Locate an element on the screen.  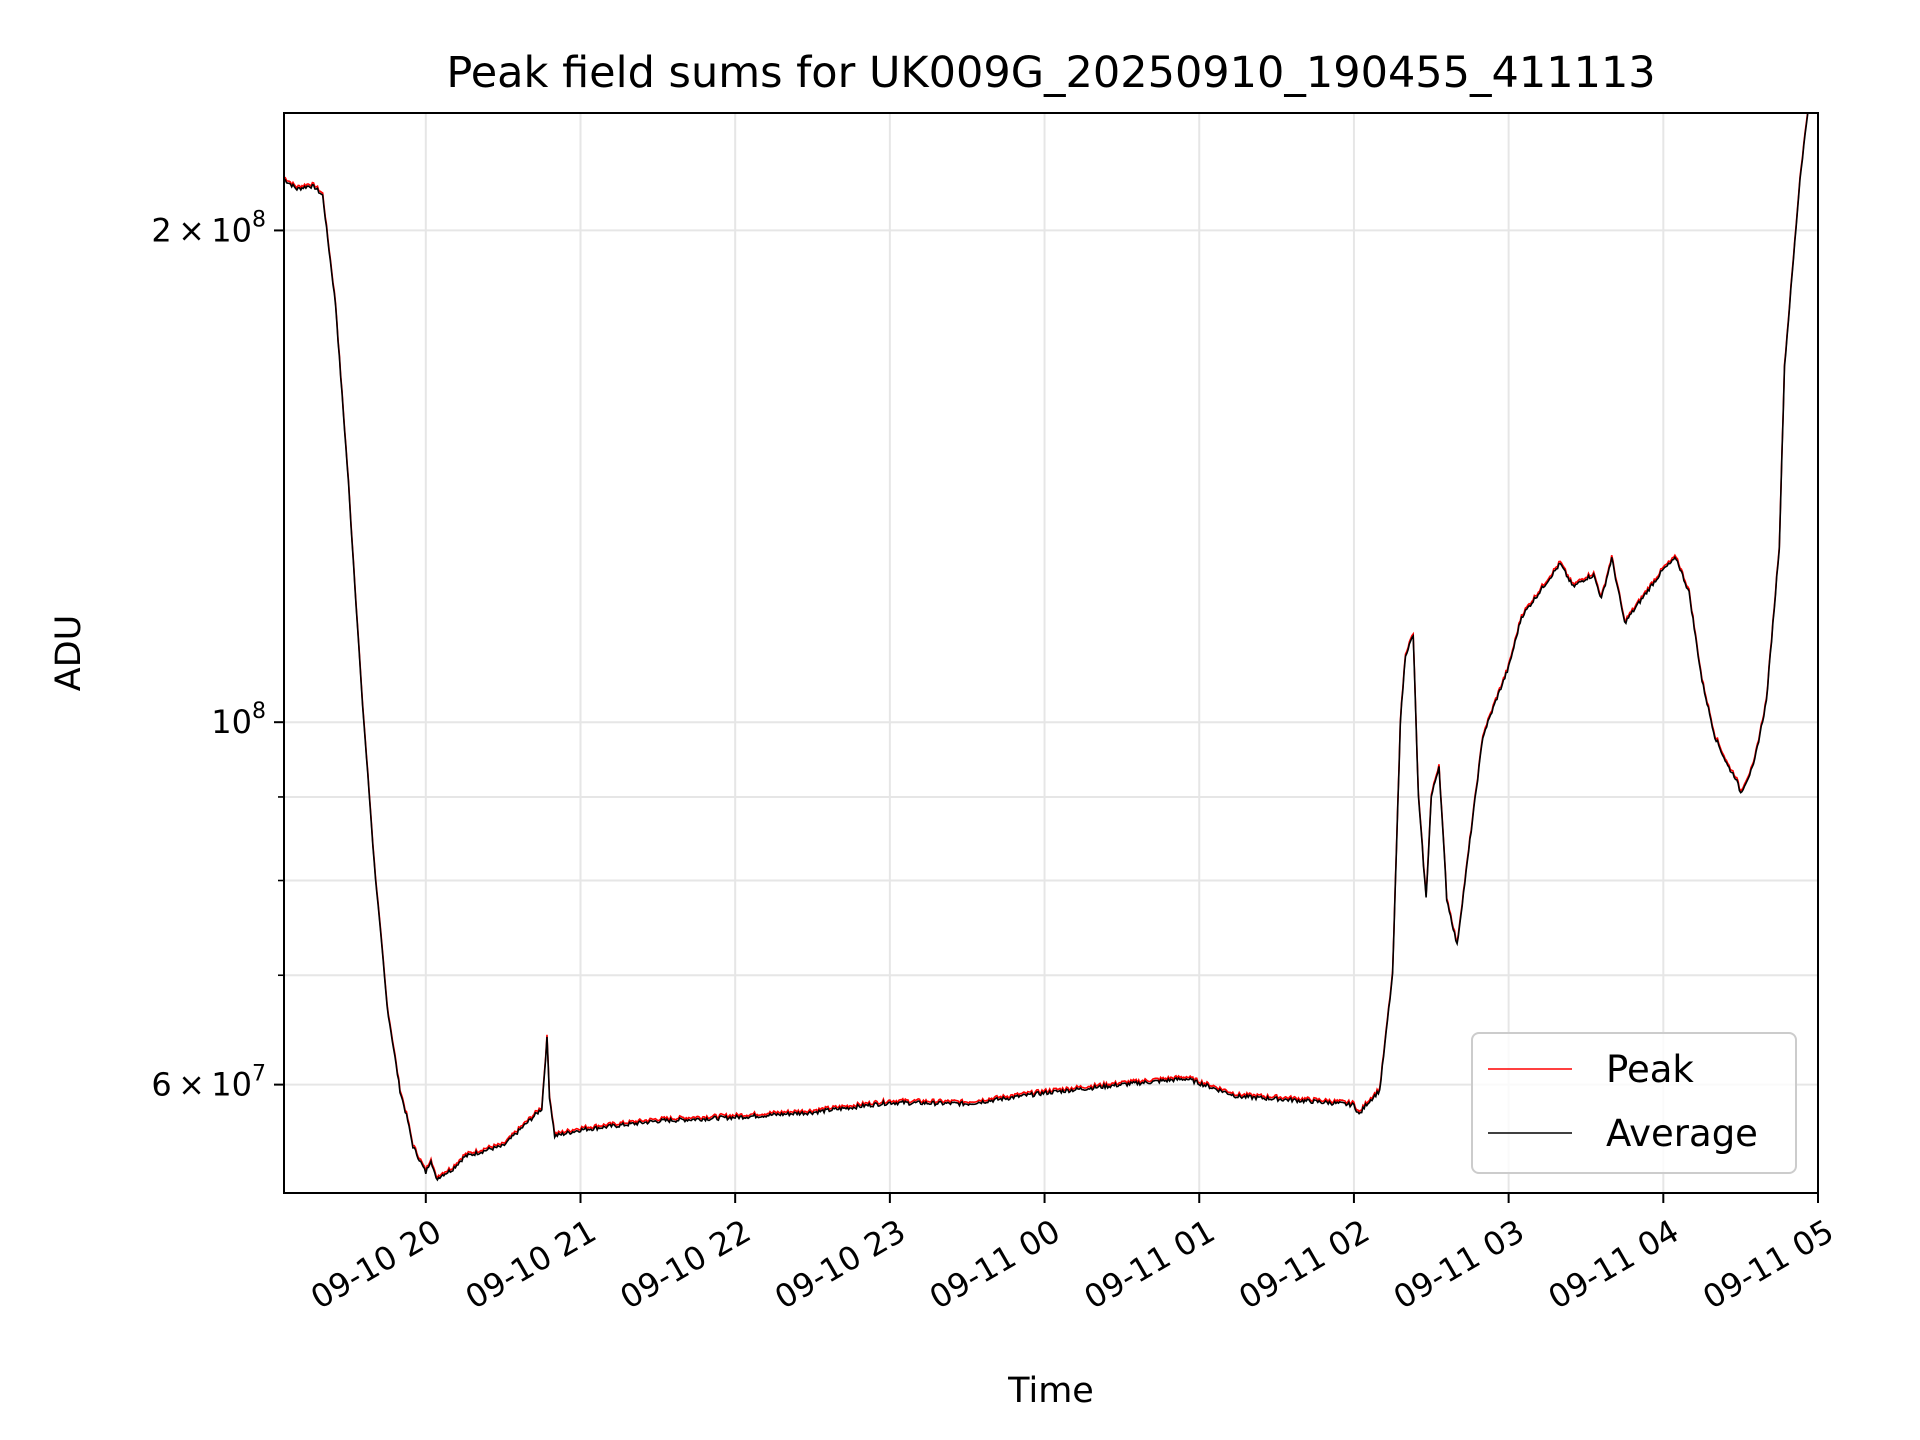
x-tick-label: 09-11 01 is located at coordinates (1150, 1264).